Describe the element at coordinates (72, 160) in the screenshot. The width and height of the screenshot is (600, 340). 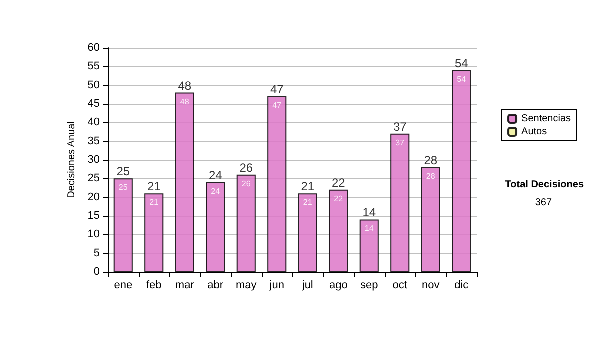
I see `y-axis-title: Decisiones Anual` at that location.